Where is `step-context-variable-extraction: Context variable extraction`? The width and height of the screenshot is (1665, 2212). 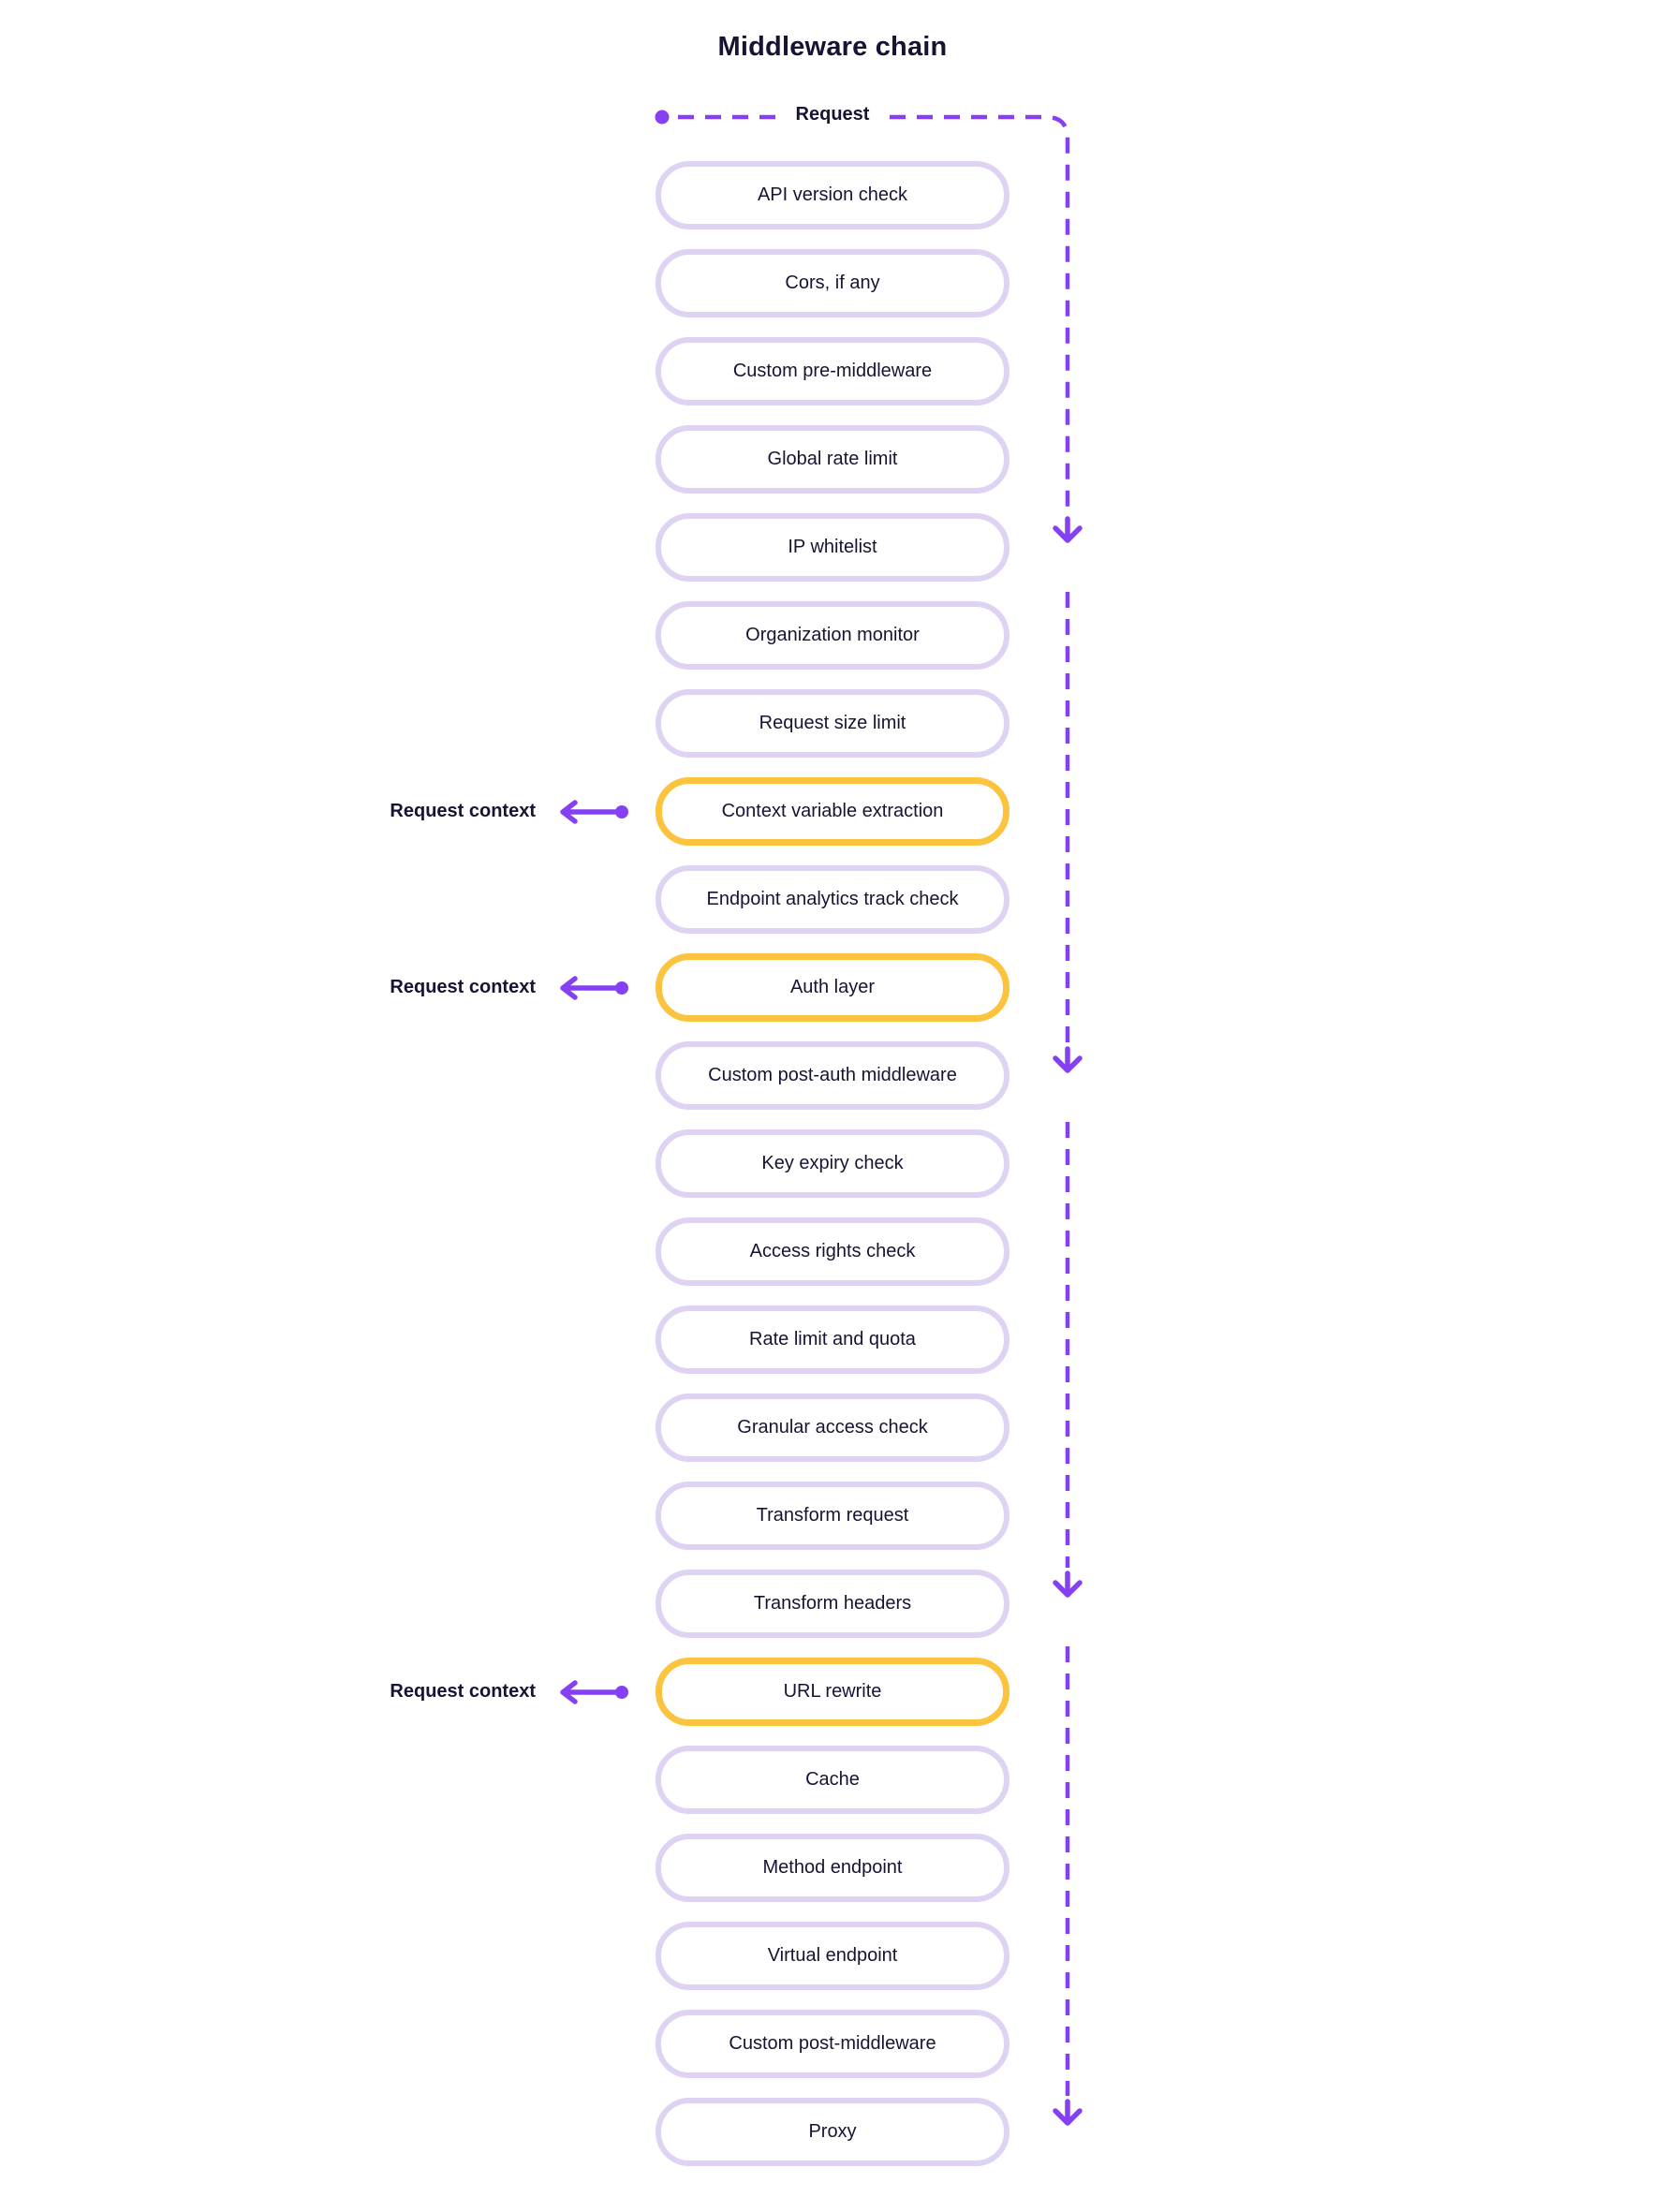 step-context-variable-extraction: Context variable extraction is located at coordinates (832, 811).